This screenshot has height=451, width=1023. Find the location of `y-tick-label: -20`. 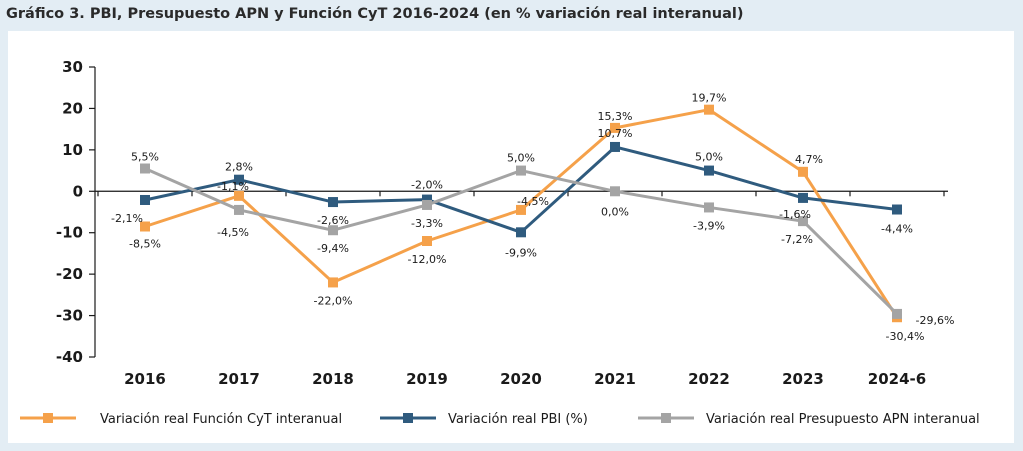

y-tick-label: -20 is located at coordinates (69, 274).